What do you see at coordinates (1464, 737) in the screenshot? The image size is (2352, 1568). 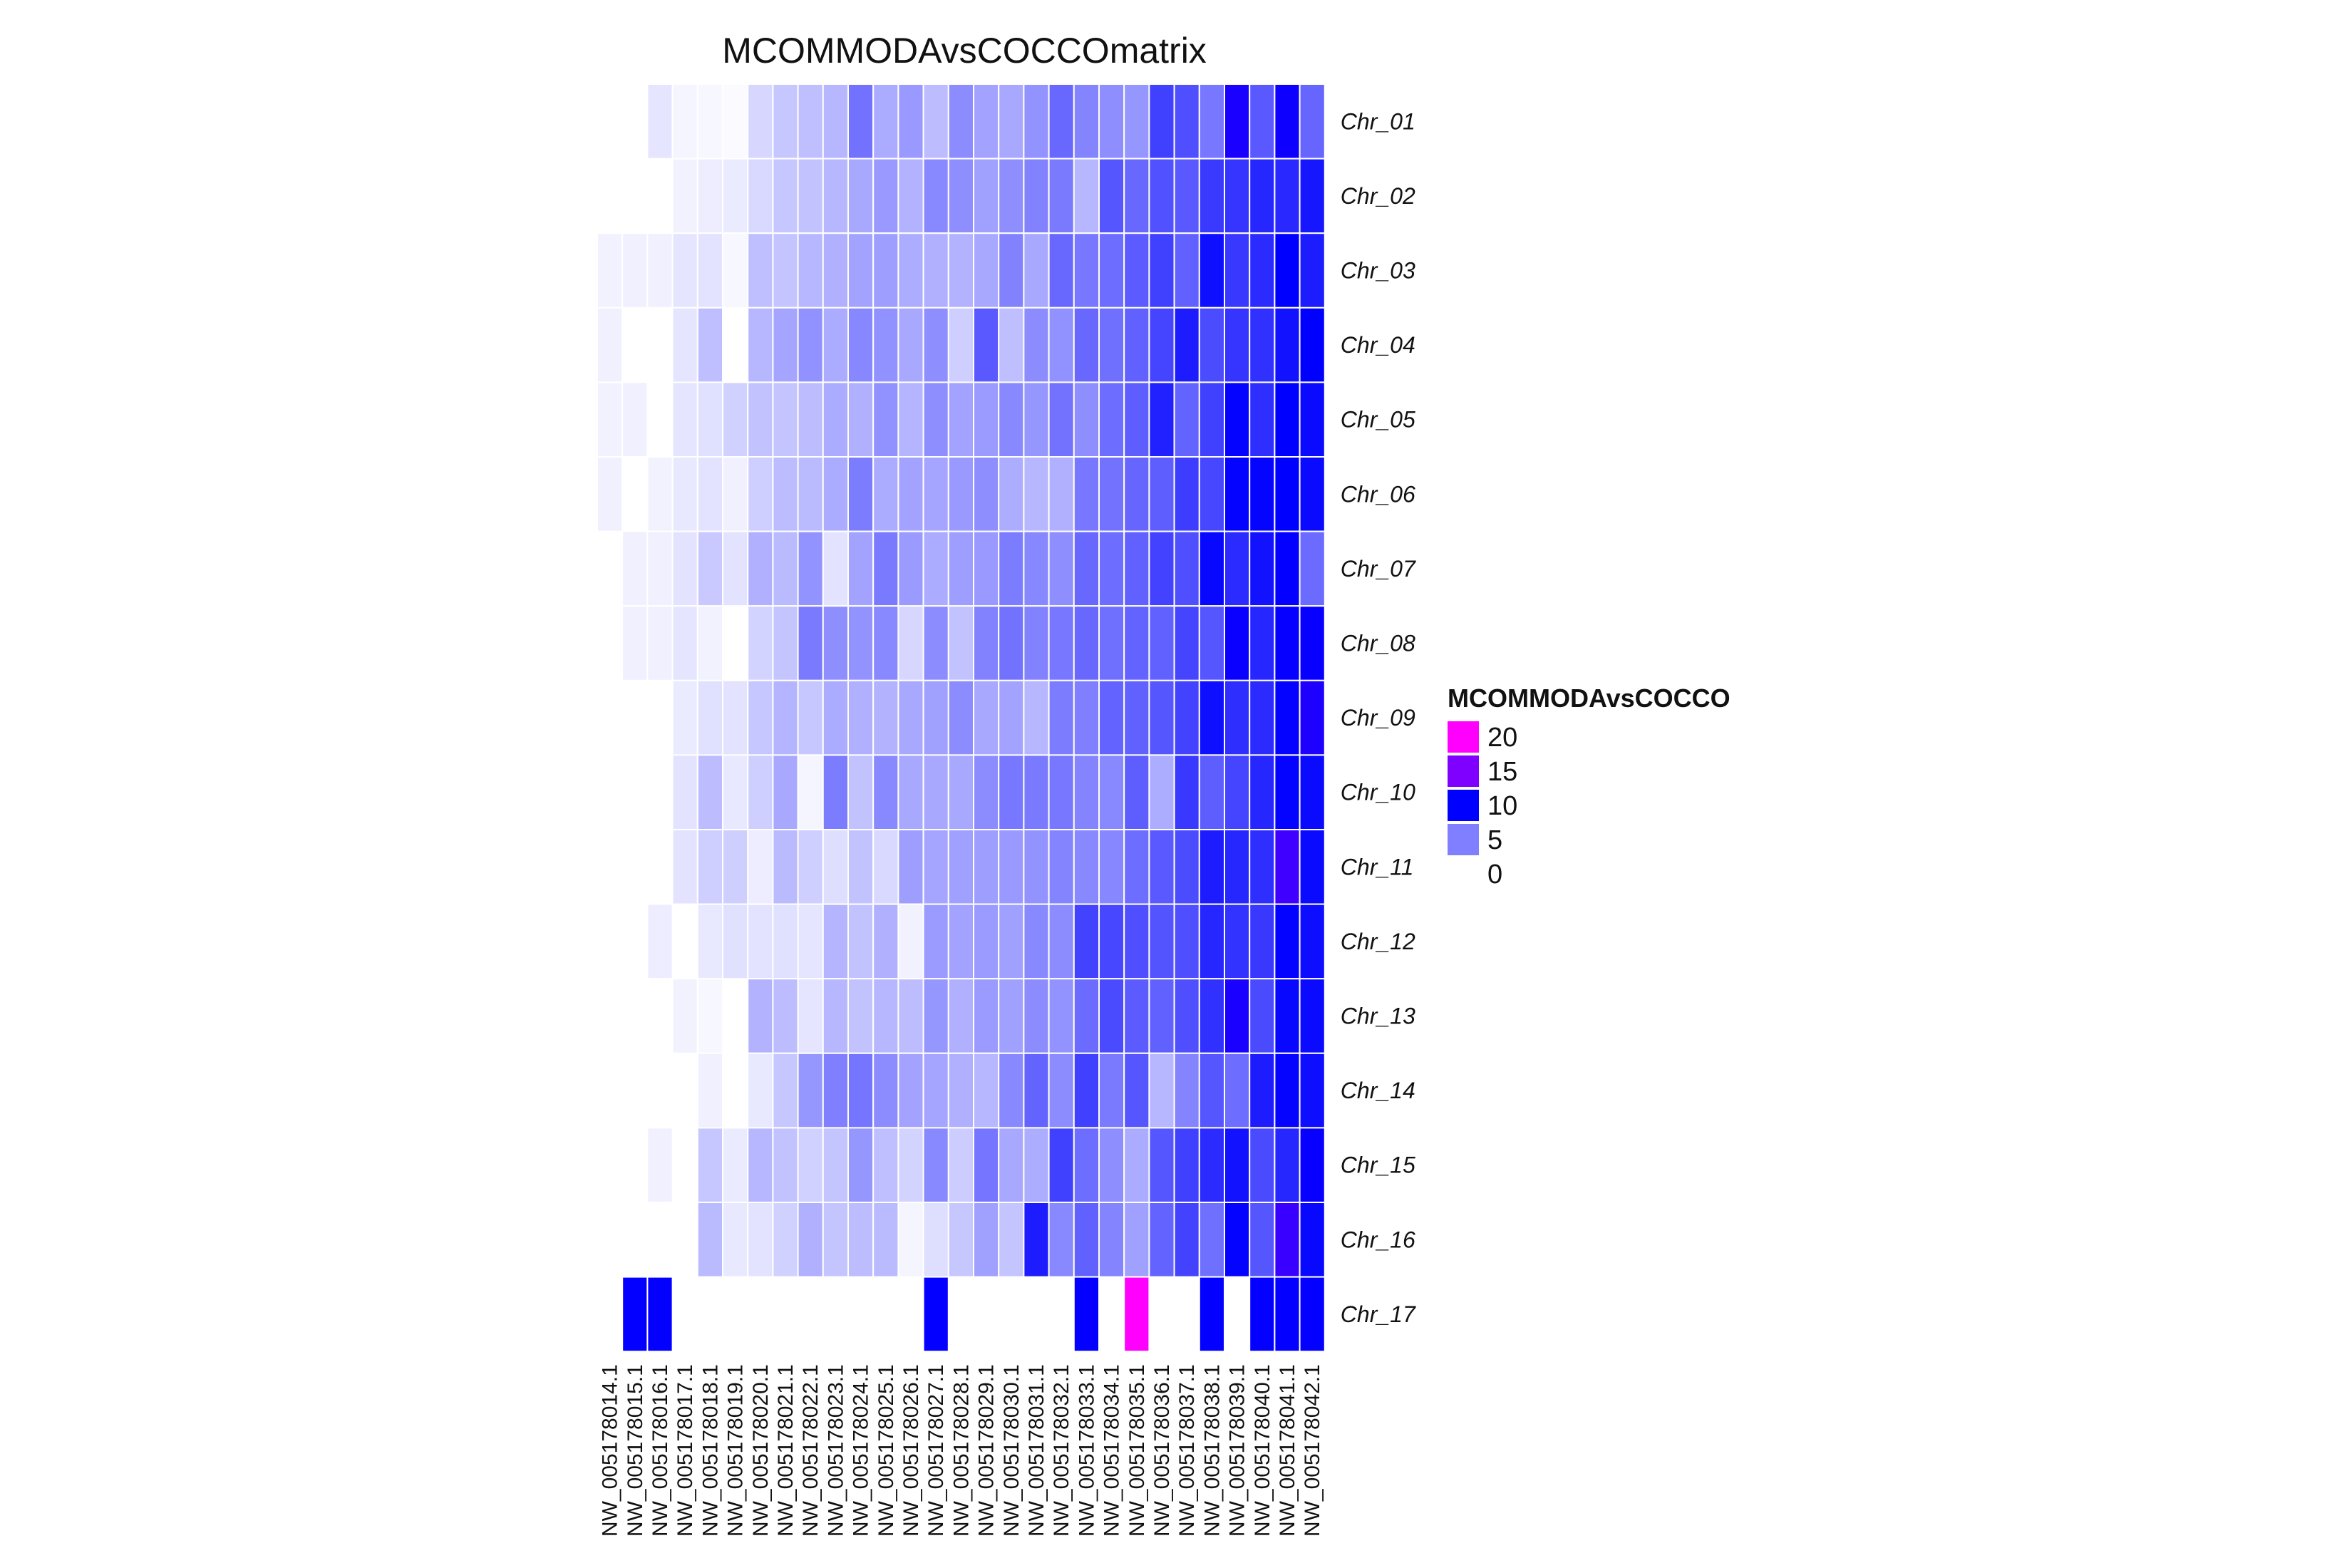 I see `legend-swatch` at bounding box center [1464, 737].